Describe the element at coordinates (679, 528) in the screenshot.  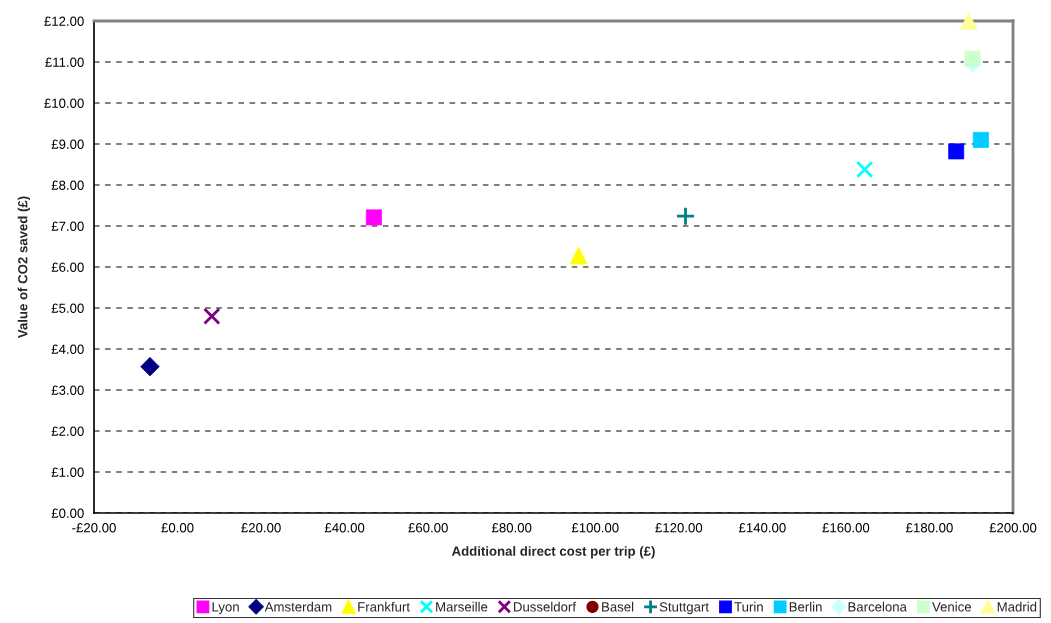
I see `x-tick-label: £120.00` at that location.